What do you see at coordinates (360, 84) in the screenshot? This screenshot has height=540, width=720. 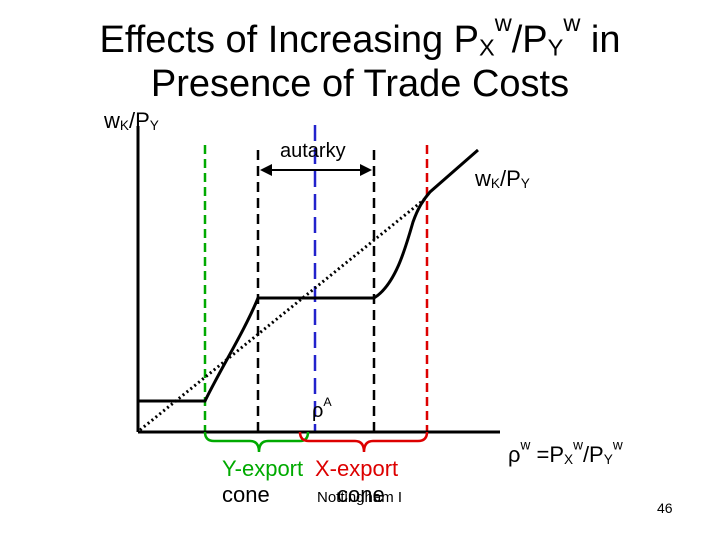 I see `title-line-2: Presence of Trade Costs` at bounding box center [360, 84].